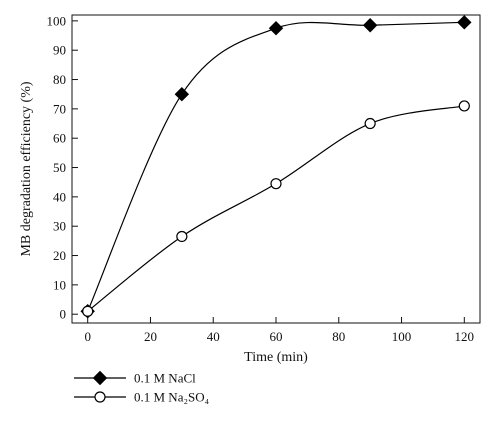  Describe the element at coordinates (172, 397) in the screenshot. I see `legend-label: 0.1 M Na₂SO₄` at that location.